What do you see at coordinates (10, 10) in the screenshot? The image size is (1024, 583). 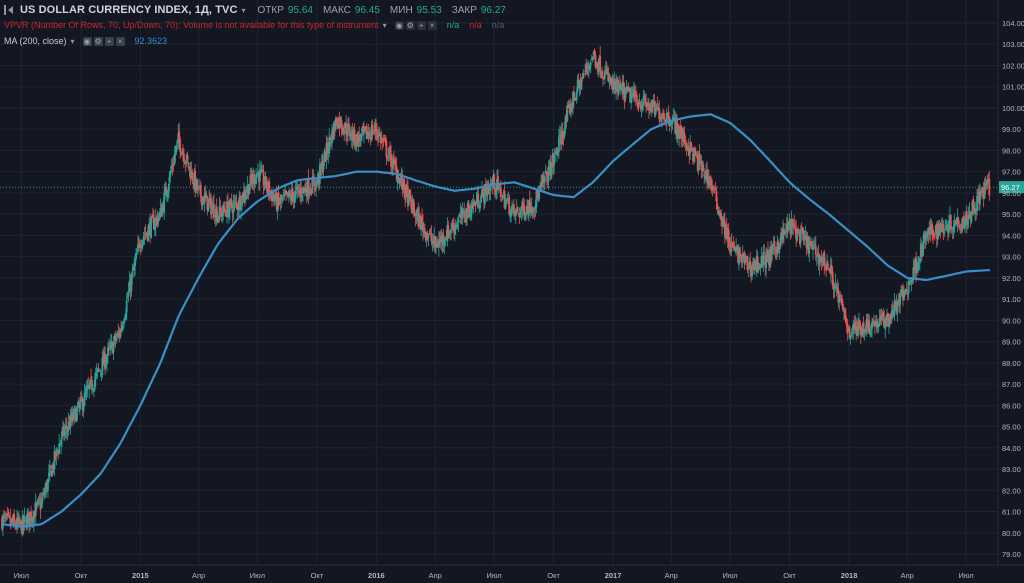 I see `collapse-icon` at bounding box center [10, 10].